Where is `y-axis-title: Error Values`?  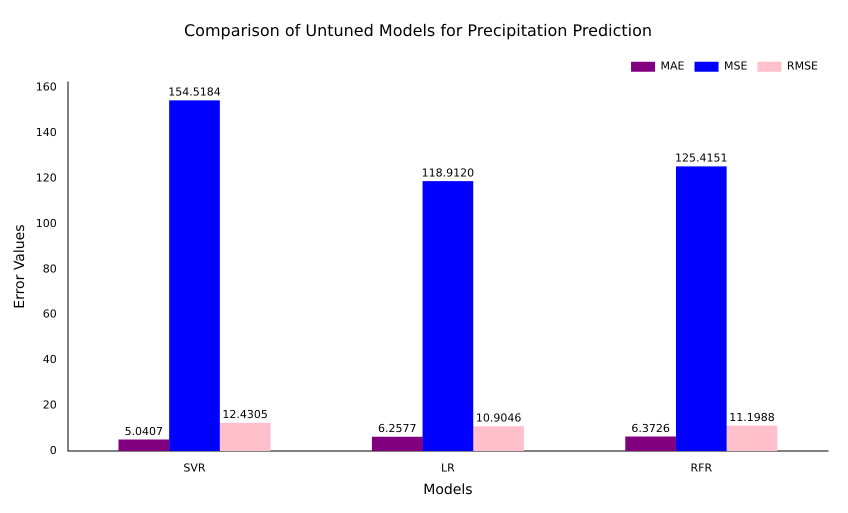
y-axis-title: Error Values is located at coordinates (20, 266).